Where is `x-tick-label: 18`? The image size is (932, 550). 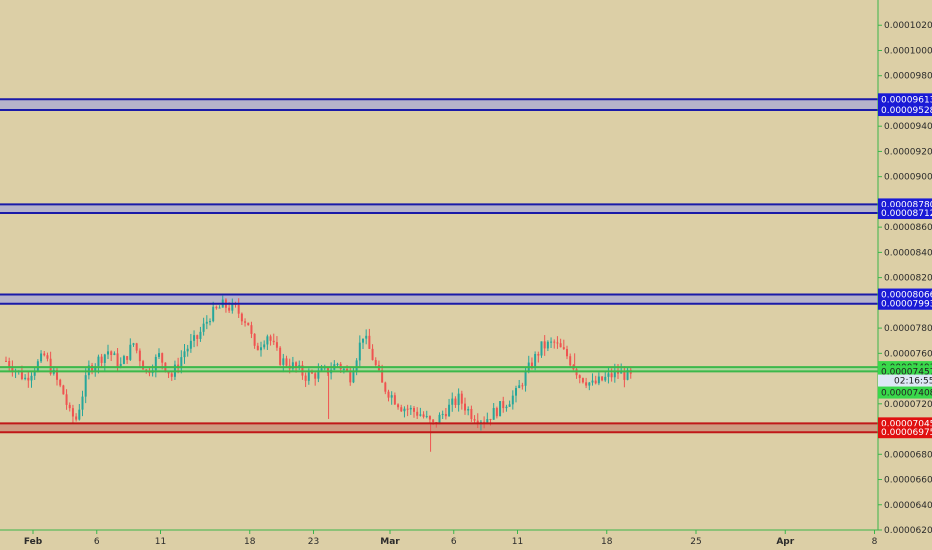
x-tick-label: 18 is located at coordinates (250, 542).